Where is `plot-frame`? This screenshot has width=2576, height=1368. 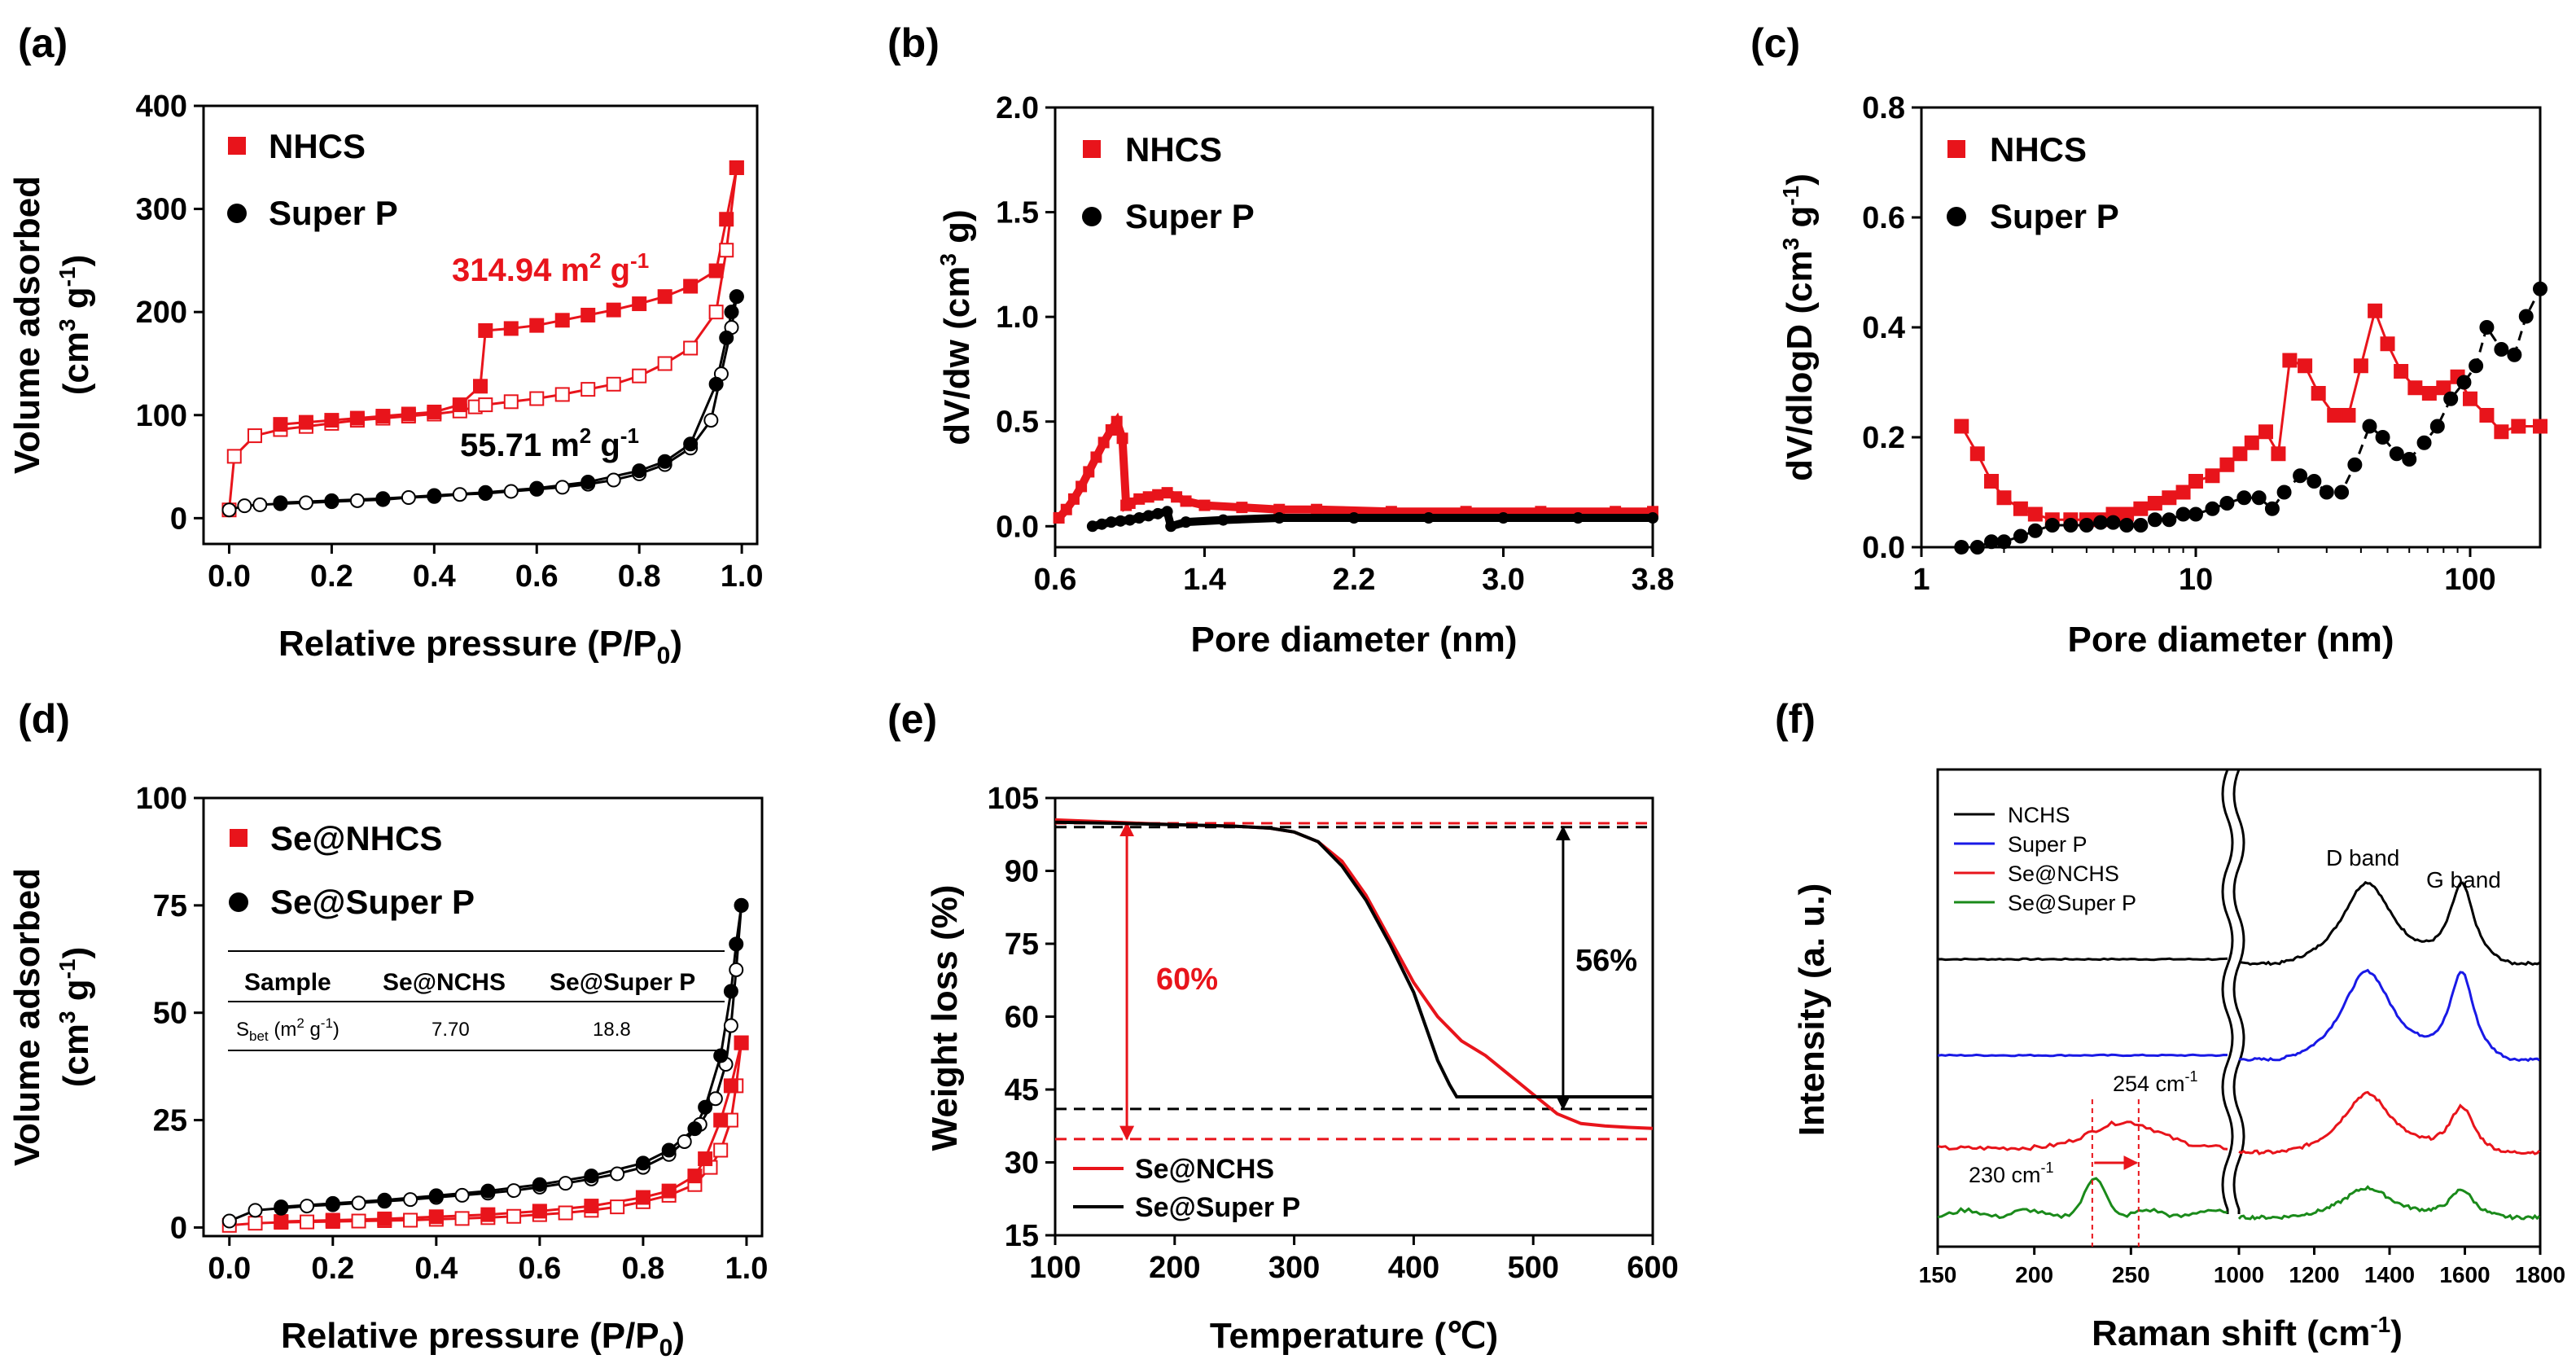
plot-frame is located at coordinates (1354, 327).